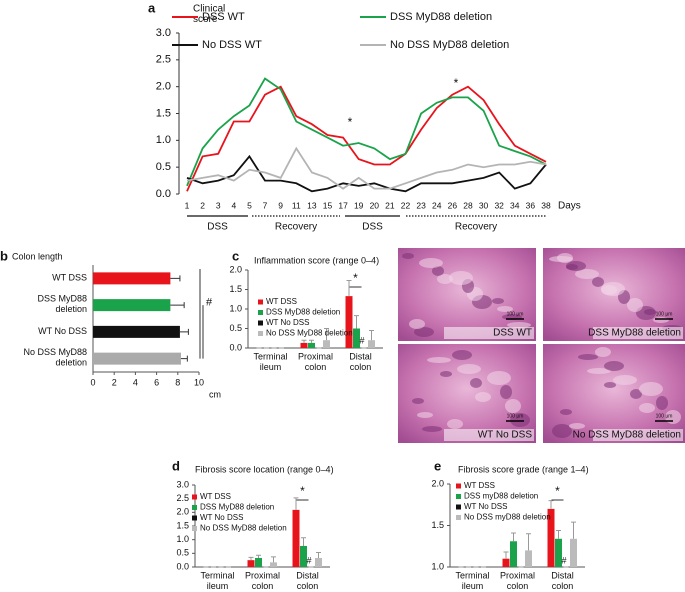 The image size is (685, 592). Describe the element at coordinates (265, 205) in the screenshot. I see `x-tick-label: 7` at that location.